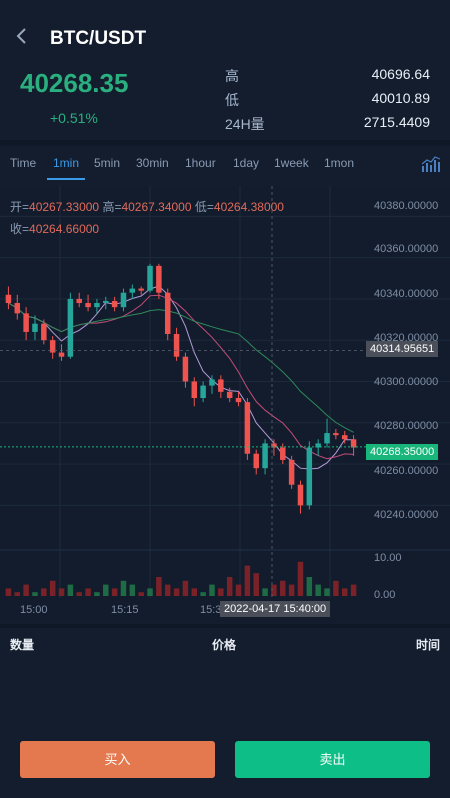 Image resolution: width=450 pixels, height=798 pixels. I want to click on close-value: 40264.66000, so click(64, 229).